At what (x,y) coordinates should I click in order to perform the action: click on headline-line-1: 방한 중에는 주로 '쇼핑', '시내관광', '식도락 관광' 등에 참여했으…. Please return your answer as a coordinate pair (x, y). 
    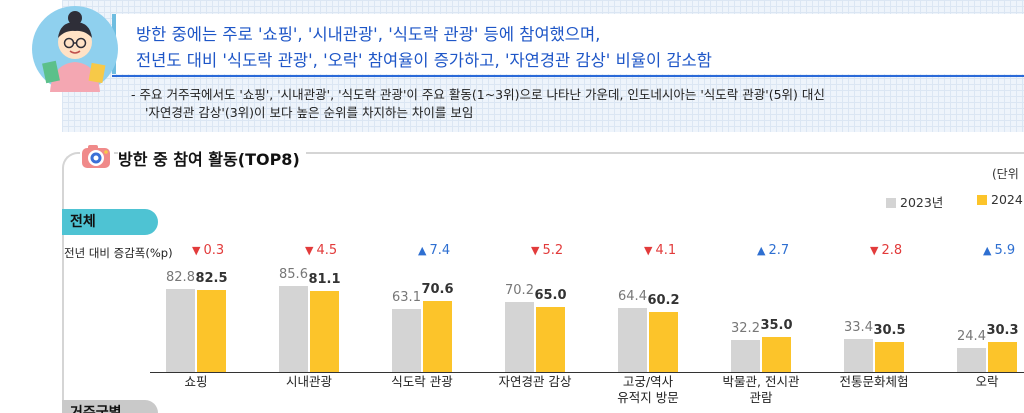
    Looking at the image, I should click on (368, 34).